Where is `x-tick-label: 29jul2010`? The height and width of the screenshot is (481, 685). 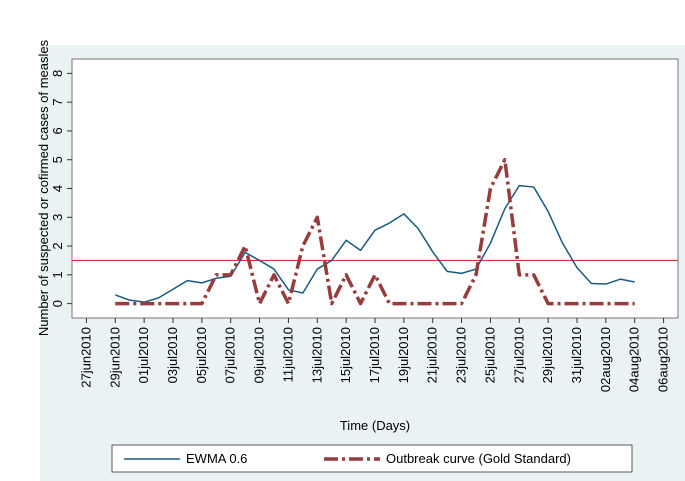 x-tick-label: 29jul2010 is located at coordinates (547, 355).